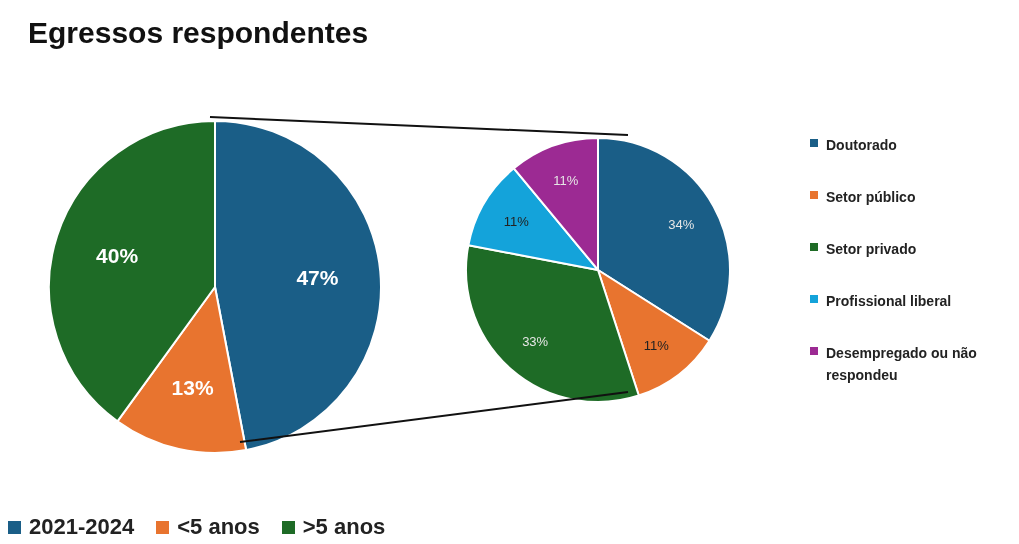  I want to click on legend-label: Profissional liberal, so click(889, 301).